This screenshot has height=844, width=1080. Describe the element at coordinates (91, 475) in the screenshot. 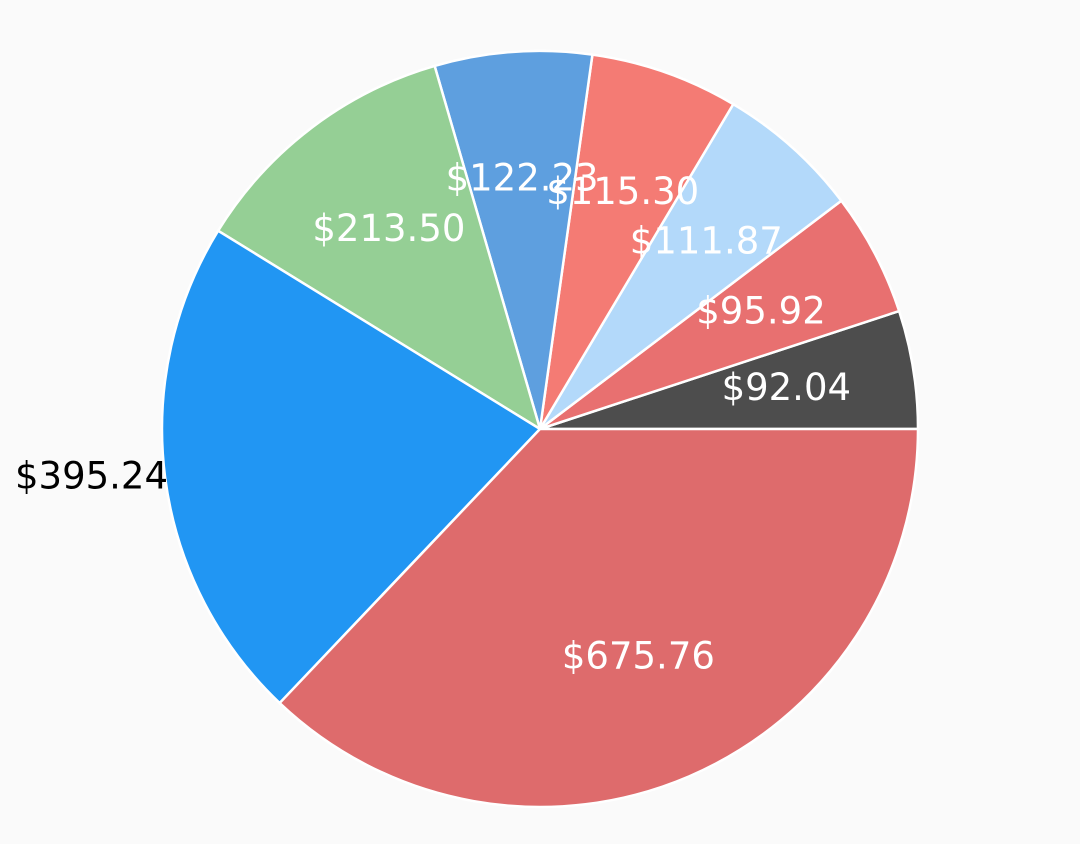

I see `pie-label-6: $395.24` at that location.